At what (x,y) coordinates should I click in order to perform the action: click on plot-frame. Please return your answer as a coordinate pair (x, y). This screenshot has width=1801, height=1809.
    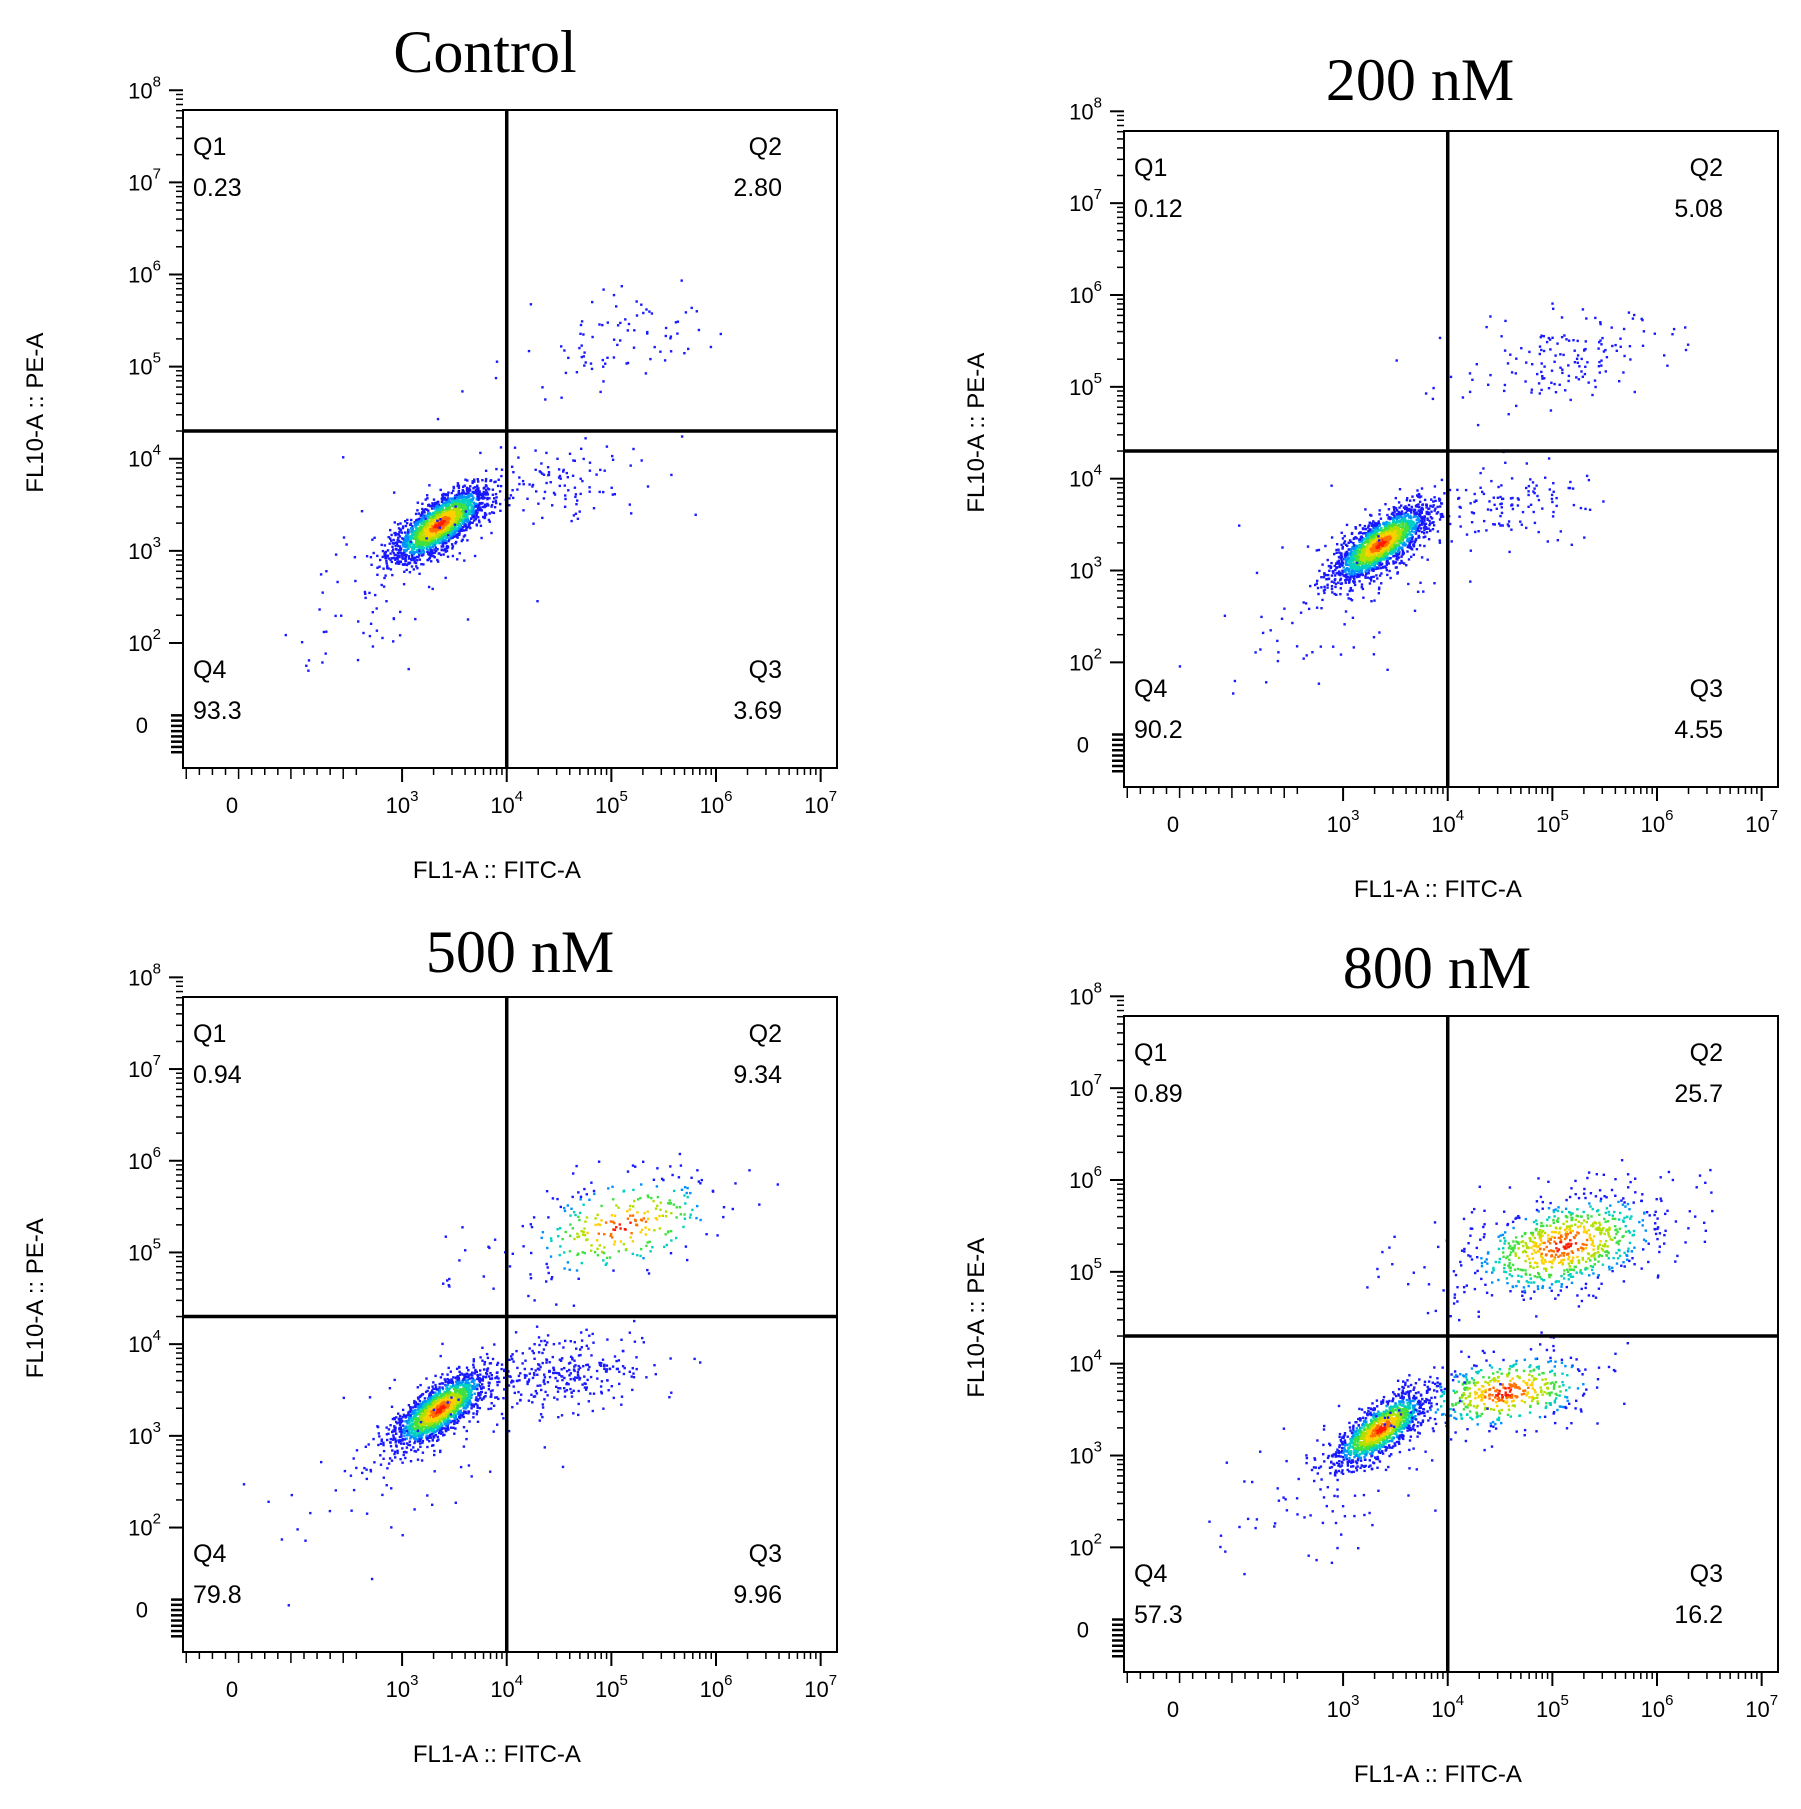
    Looking at the image, I should click on (510, 439).